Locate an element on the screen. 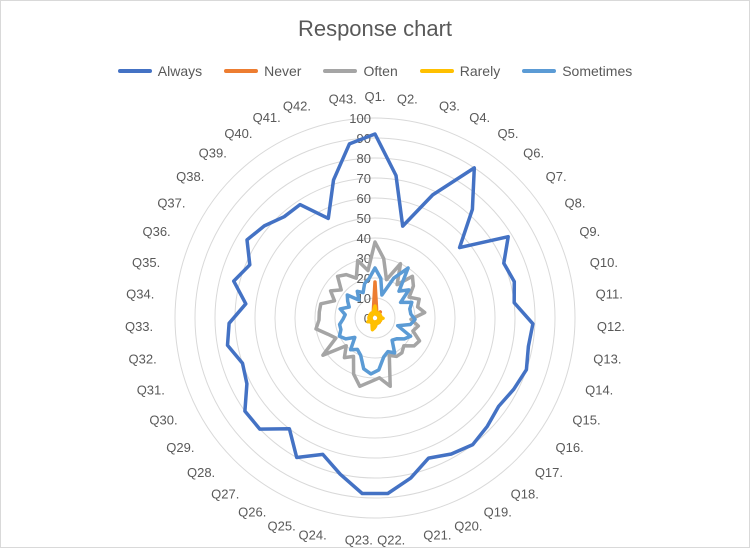 Image resolution: width=750 pixels, height=548 pixels. category-label: Q11. is located at coordinates (609, 294).